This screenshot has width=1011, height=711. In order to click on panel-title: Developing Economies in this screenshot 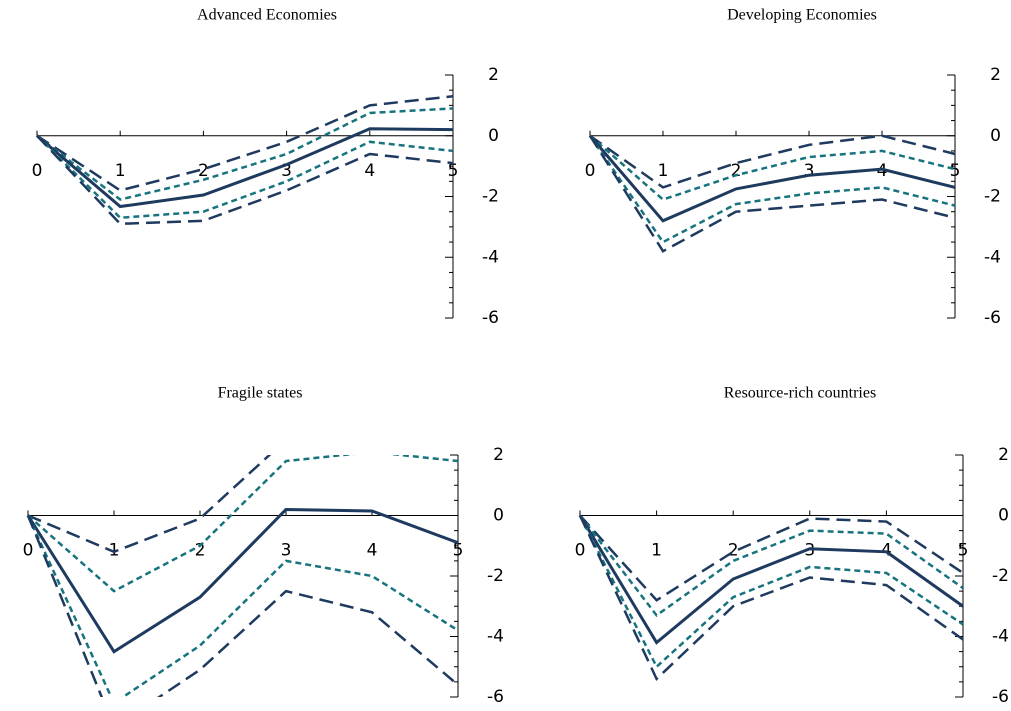, I will do `click(802, 15)`.